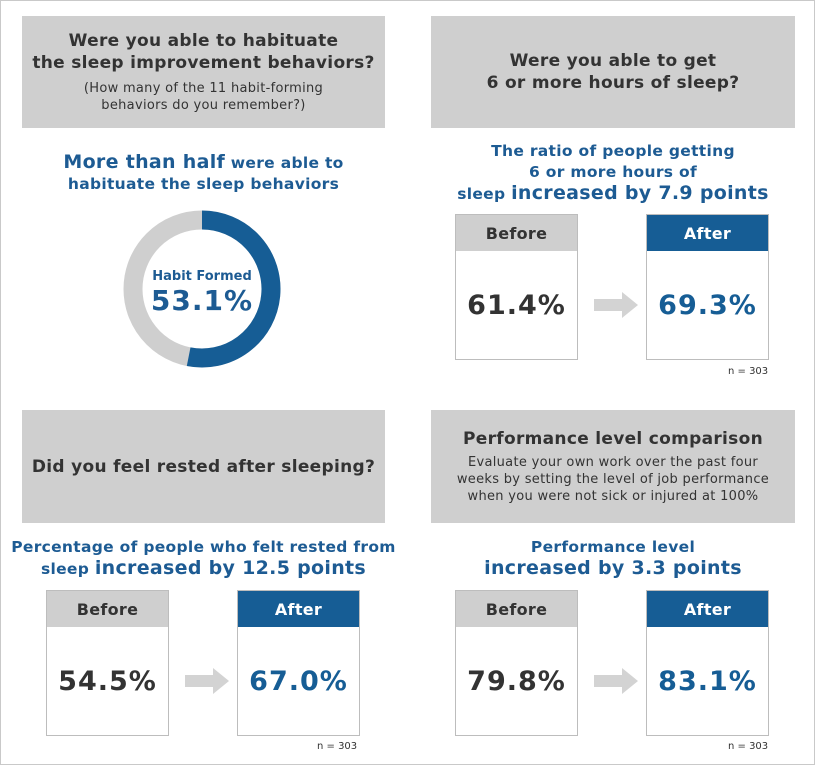 The image size is (815, 765). I want to click on donut-slice-habit-formed, so click(233, 289).